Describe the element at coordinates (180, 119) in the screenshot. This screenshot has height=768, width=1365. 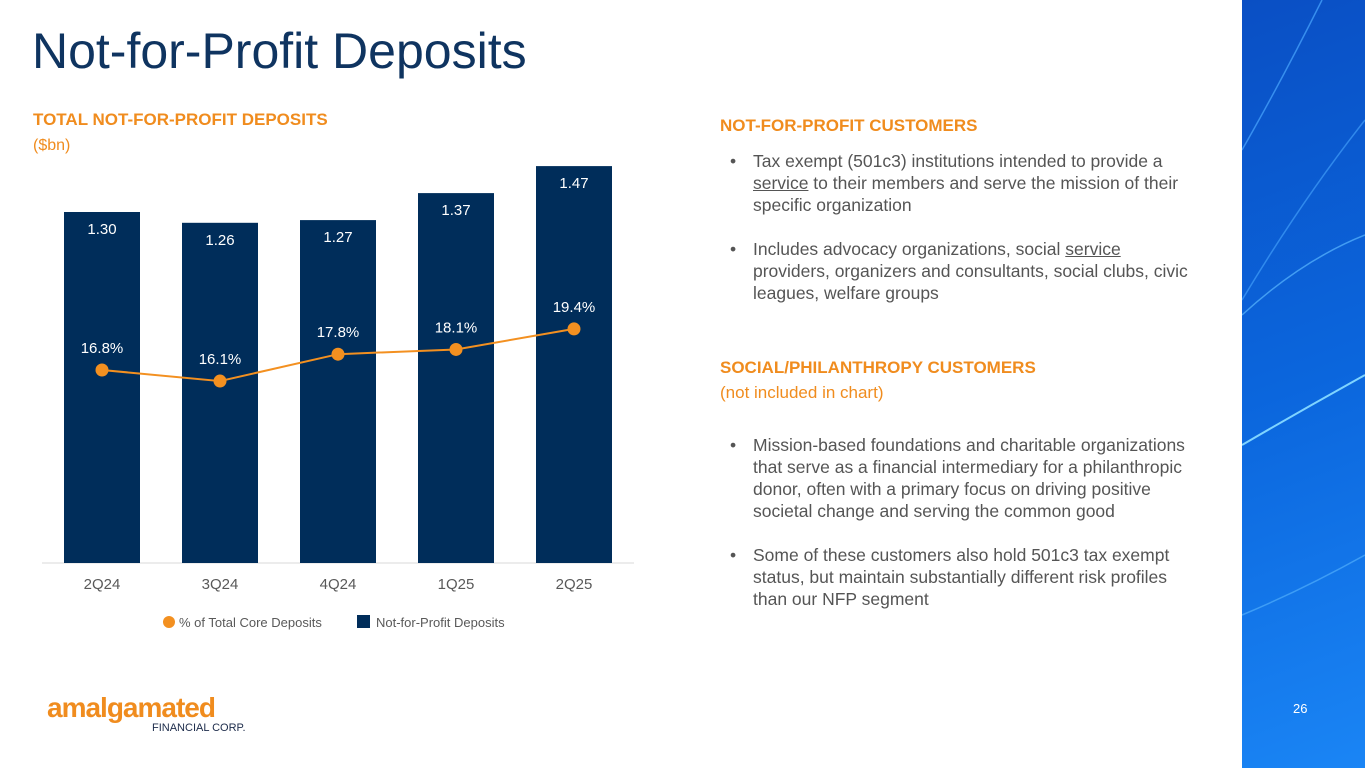
I see `chart-title: TOTAL NOT-FOR-PROFIT DEPOSITS` at that location.